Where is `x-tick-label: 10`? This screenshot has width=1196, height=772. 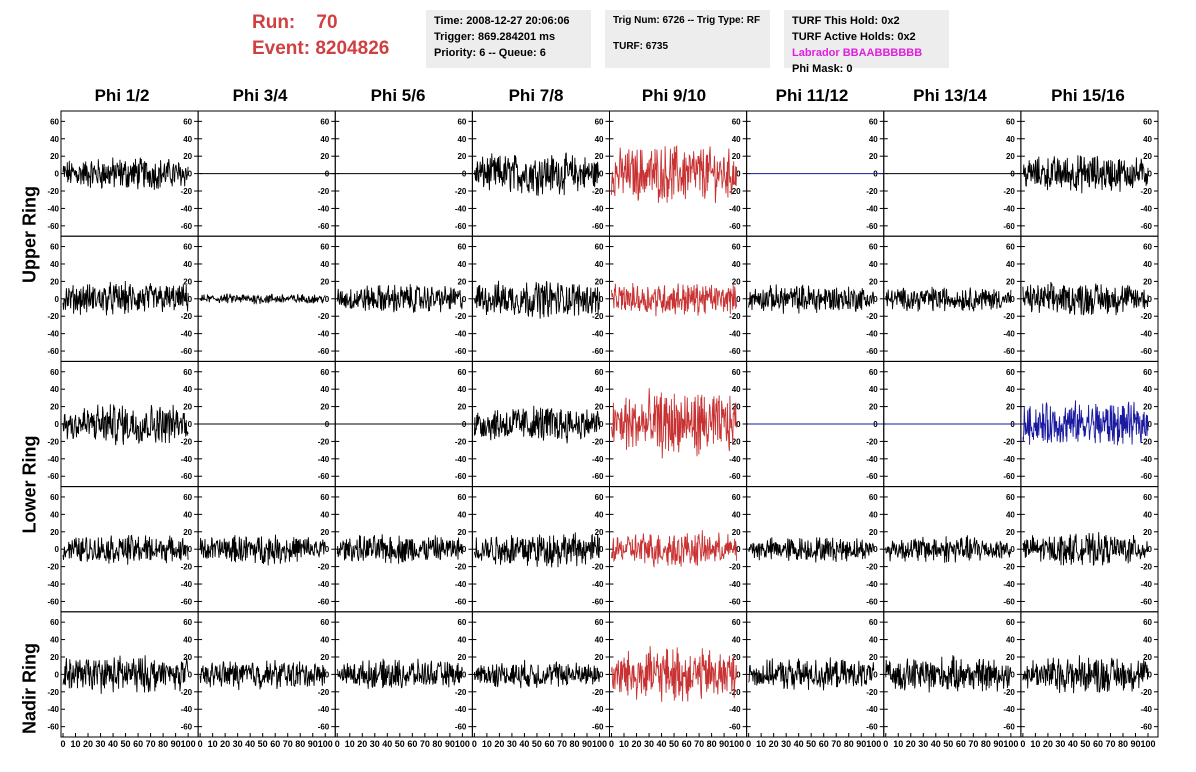
x-tick-label: 10 is located at coordinates (213, 744).